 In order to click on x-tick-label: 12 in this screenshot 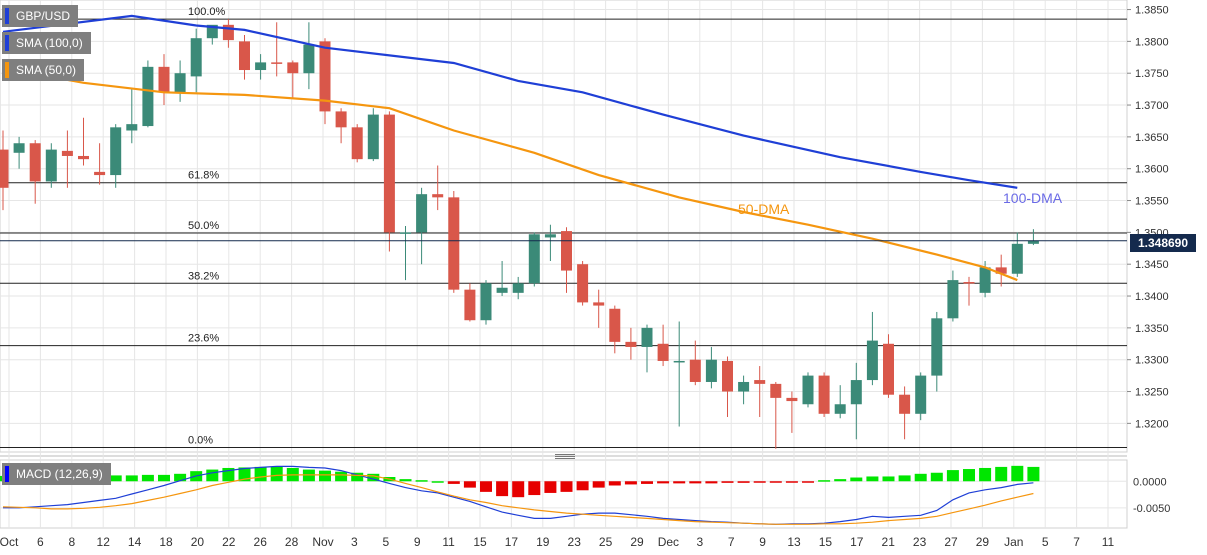, I will do `click(104, 542)`.